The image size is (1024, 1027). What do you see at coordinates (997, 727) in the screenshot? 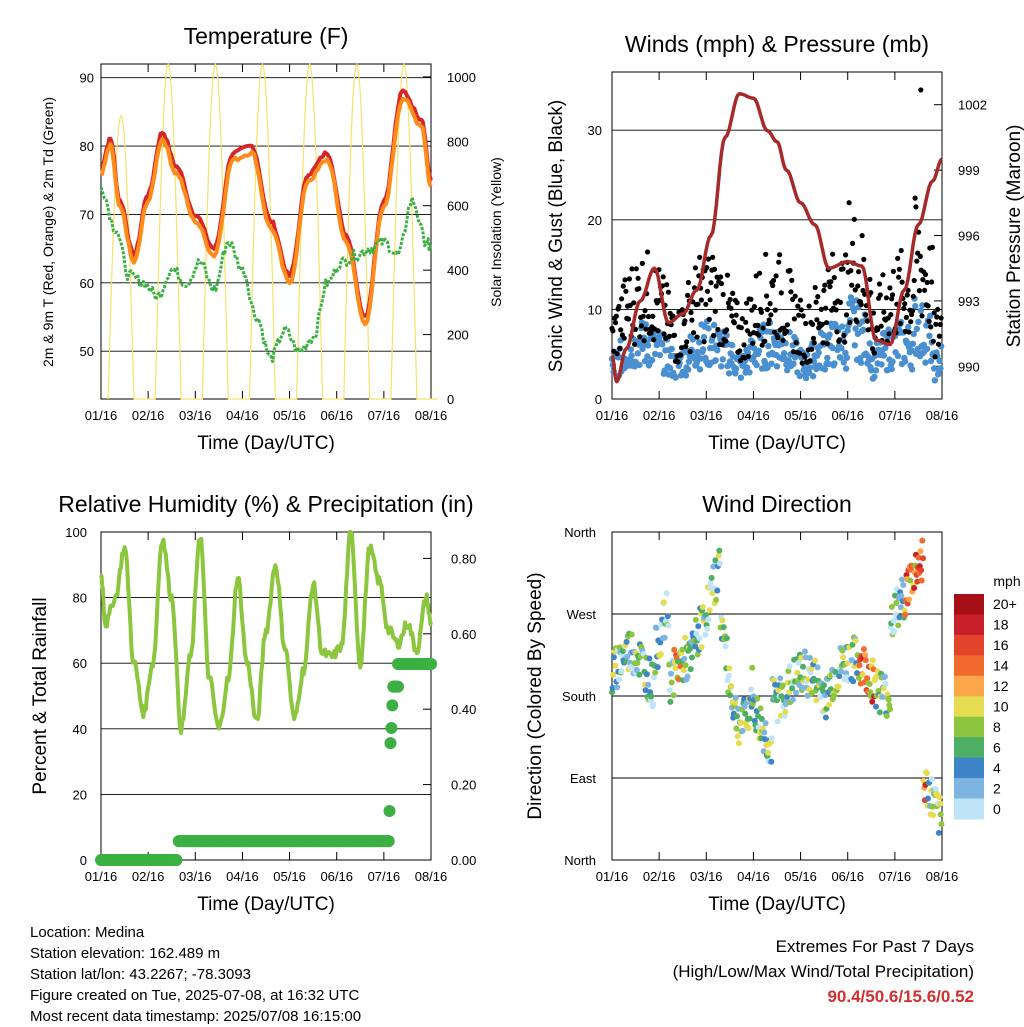
I see `colorbar-label: 8` at bounding box center [997, 727].